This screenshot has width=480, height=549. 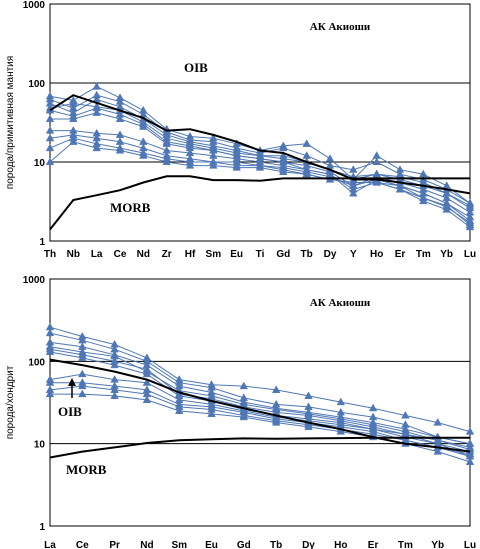 I want to click on y-tick-label: 1000, so click(x=34, y=280).